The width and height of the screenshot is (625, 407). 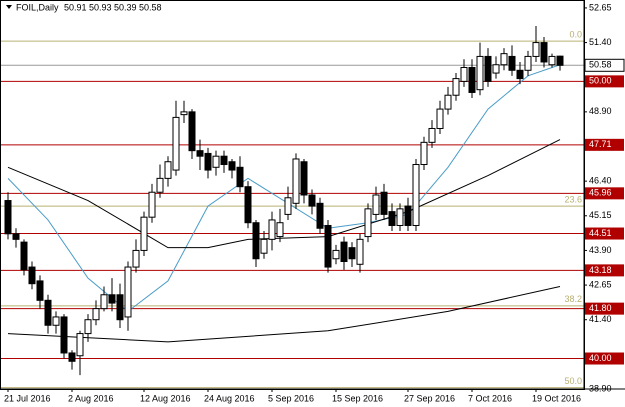 I want to click on fib-label: 38.2, so click(x=573, y=299).